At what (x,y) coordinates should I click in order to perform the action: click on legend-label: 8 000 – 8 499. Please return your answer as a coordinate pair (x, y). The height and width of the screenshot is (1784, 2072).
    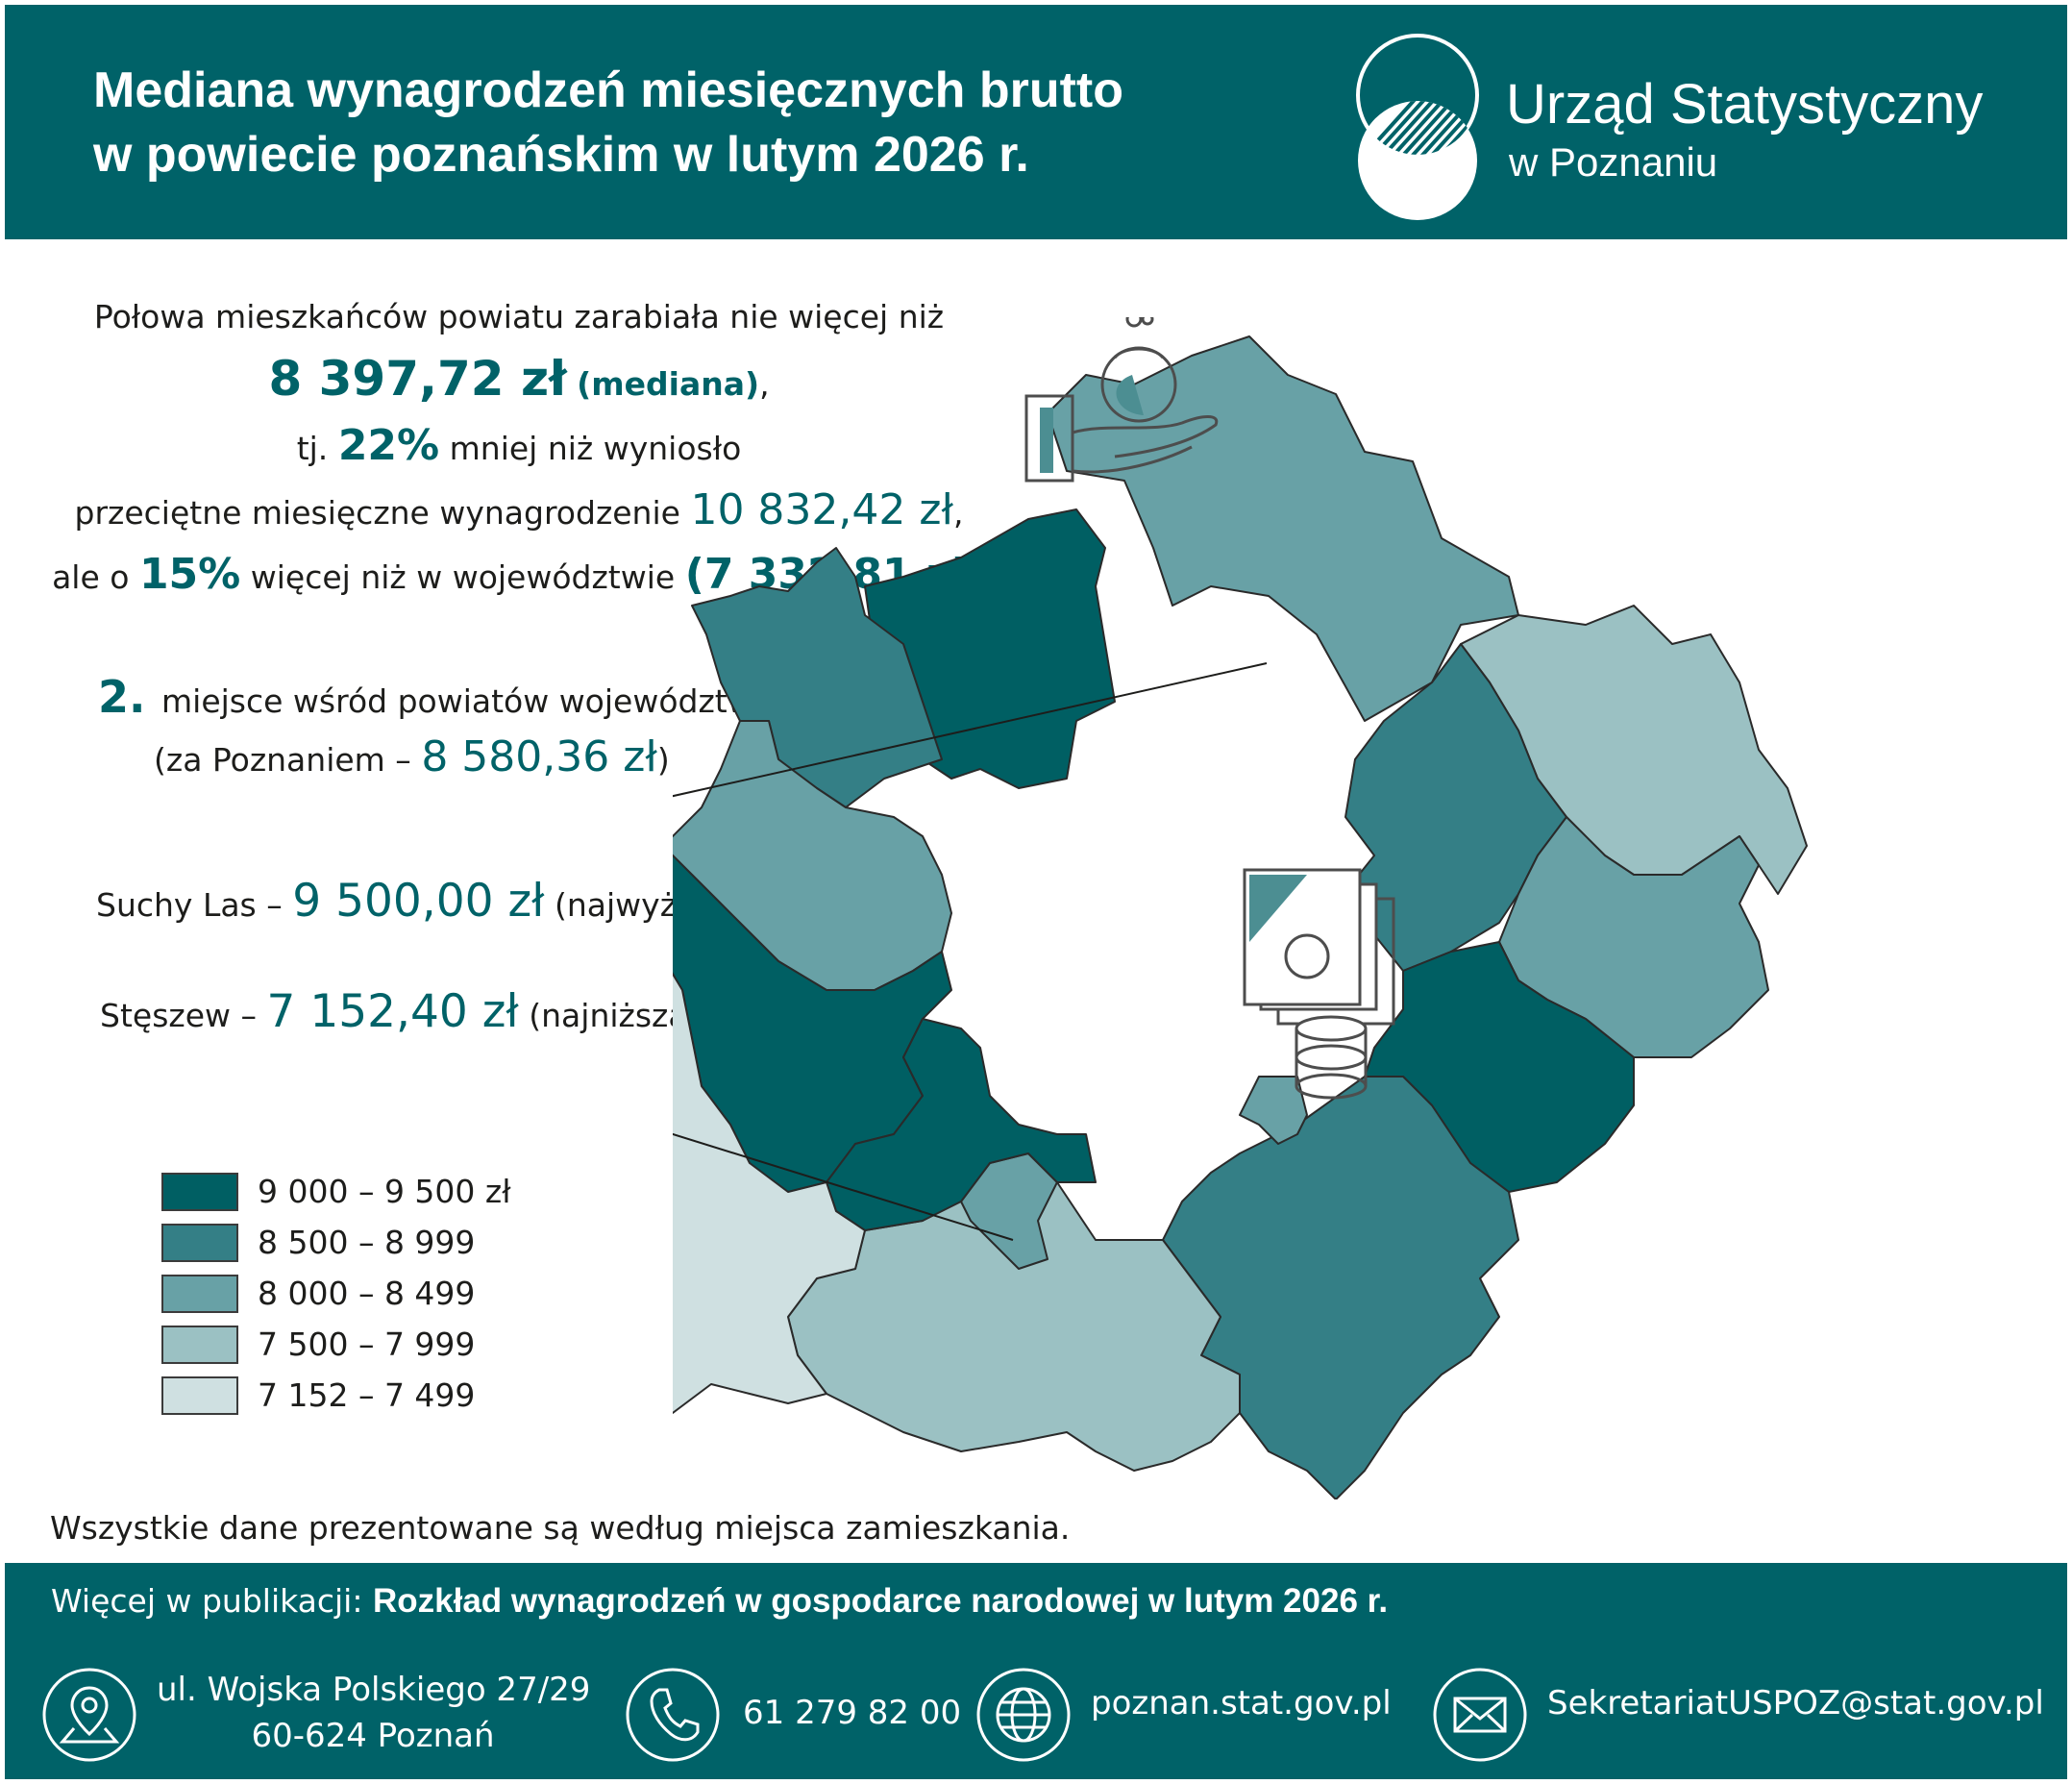
    Looking at the image, I should click on (367, 1293).